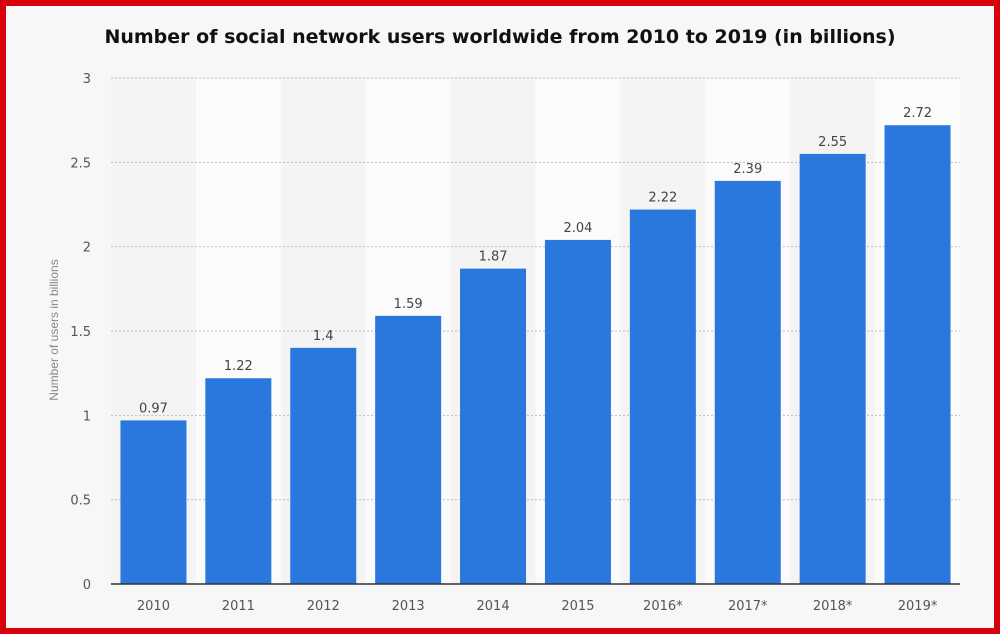  What do you see at coordinates (323, 606) in the screenshot?
I see `x-tick-label: 2012` at bounding box center [323, 606].